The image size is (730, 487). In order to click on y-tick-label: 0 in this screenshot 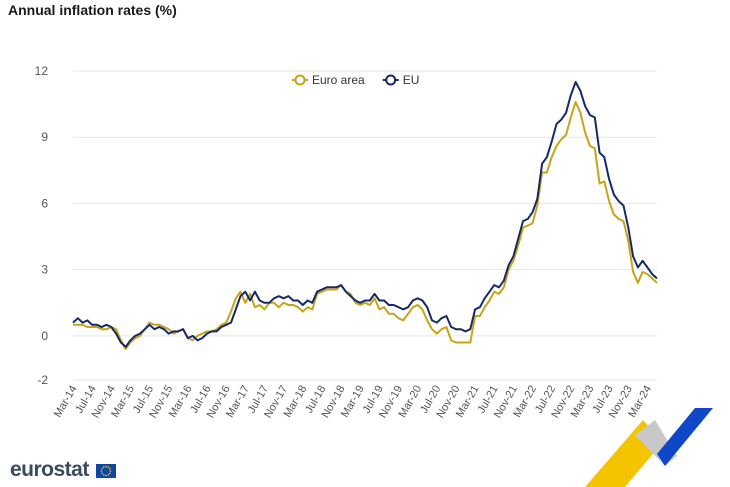, I will do `click(44, 336)`.